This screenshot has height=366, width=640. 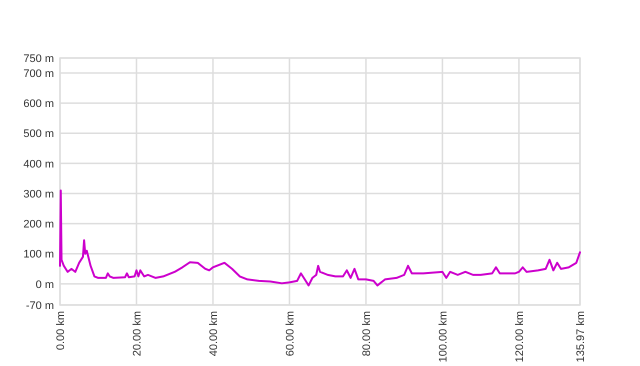 What do you see at coordinates (38, 104) in the screenshot?
I see `y-tick-label: 600 m` at bounding box center [38, 104].